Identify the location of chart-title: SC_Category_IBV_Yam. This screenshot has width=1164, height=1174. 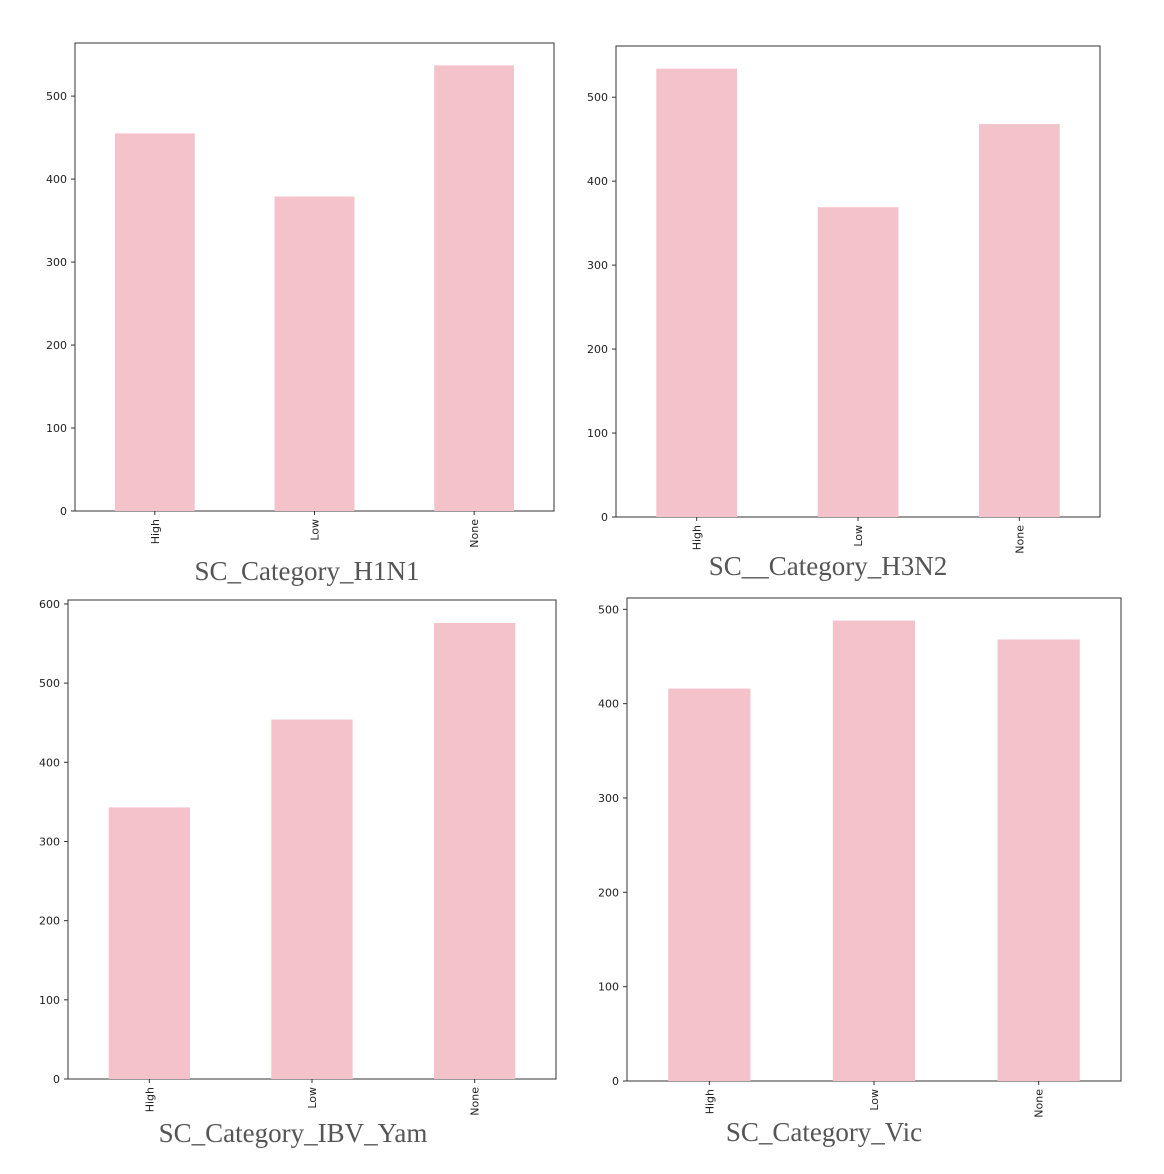
(293, 1133).